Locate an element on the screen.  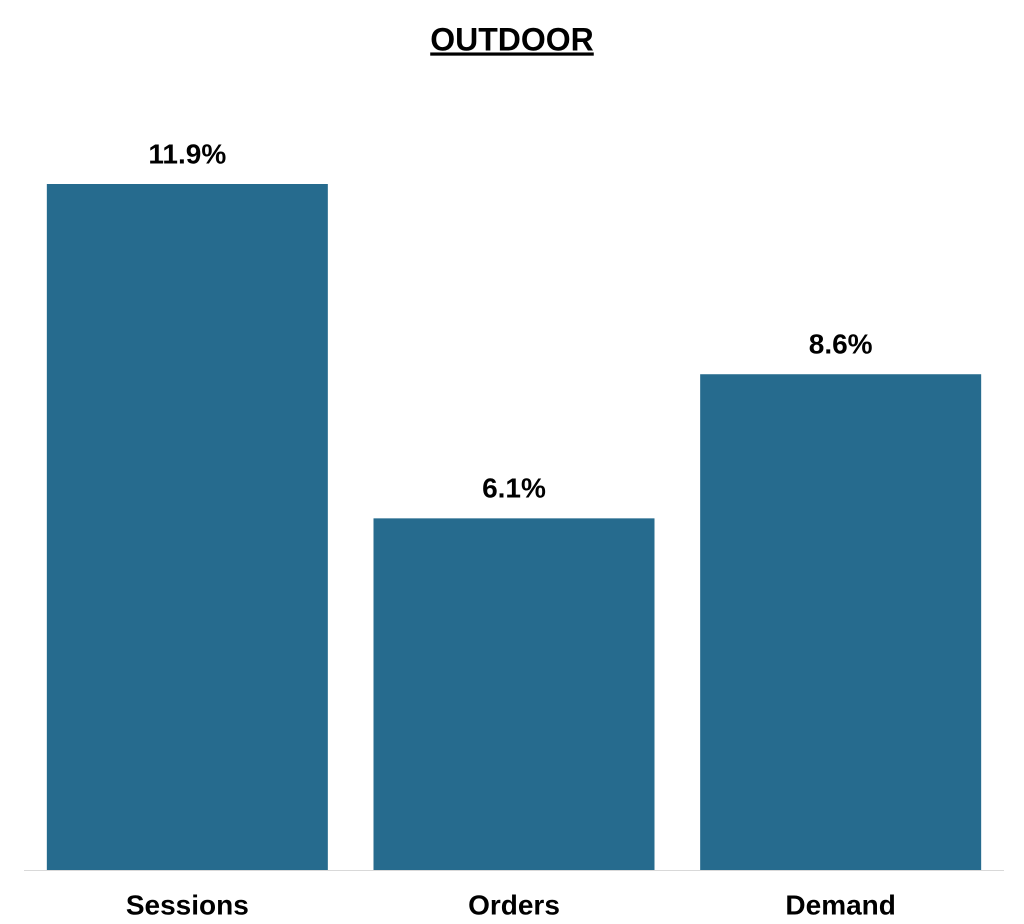
x-tick-label: Sessions is located at coordinates (187, 904).